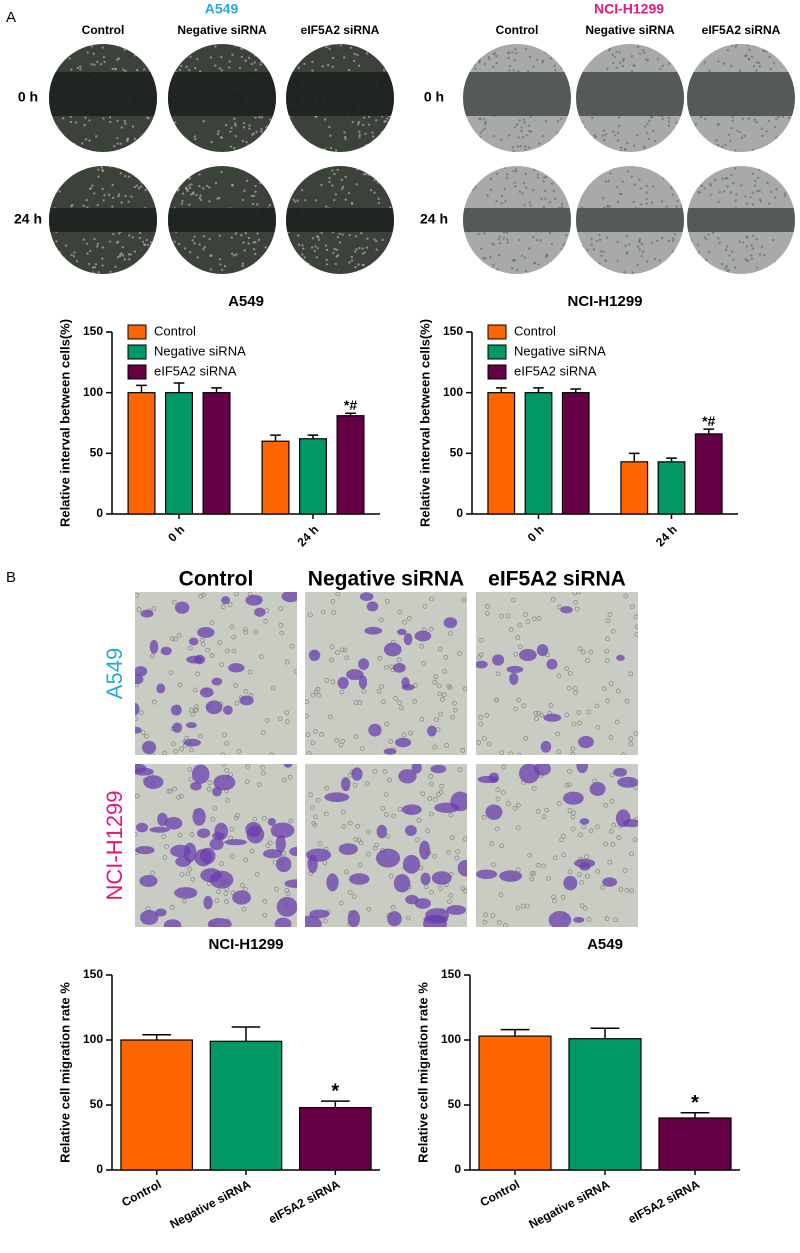 The image size is (800, 1253). Describe the element at coordinates (664, 1201) in the screenshot. I see `x-tick-label: eIF5A2 siRNA` at that location.